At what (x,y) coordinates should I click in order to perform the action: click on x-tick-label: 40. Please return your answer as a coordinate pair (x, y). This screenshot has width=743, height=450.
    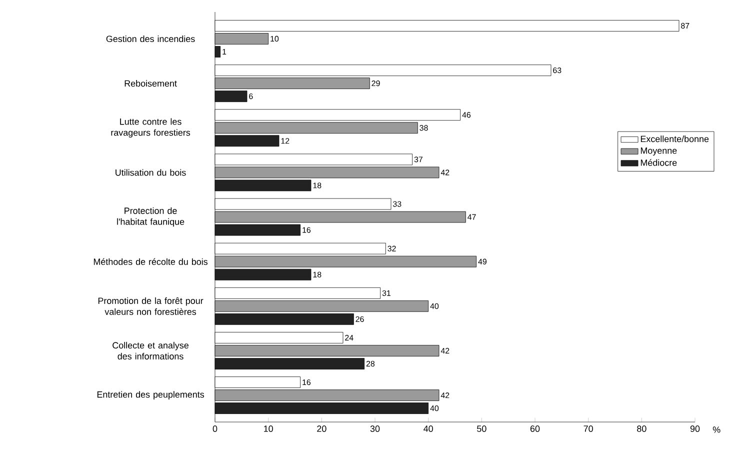
    Looking at the image, I should click on (428, 429).